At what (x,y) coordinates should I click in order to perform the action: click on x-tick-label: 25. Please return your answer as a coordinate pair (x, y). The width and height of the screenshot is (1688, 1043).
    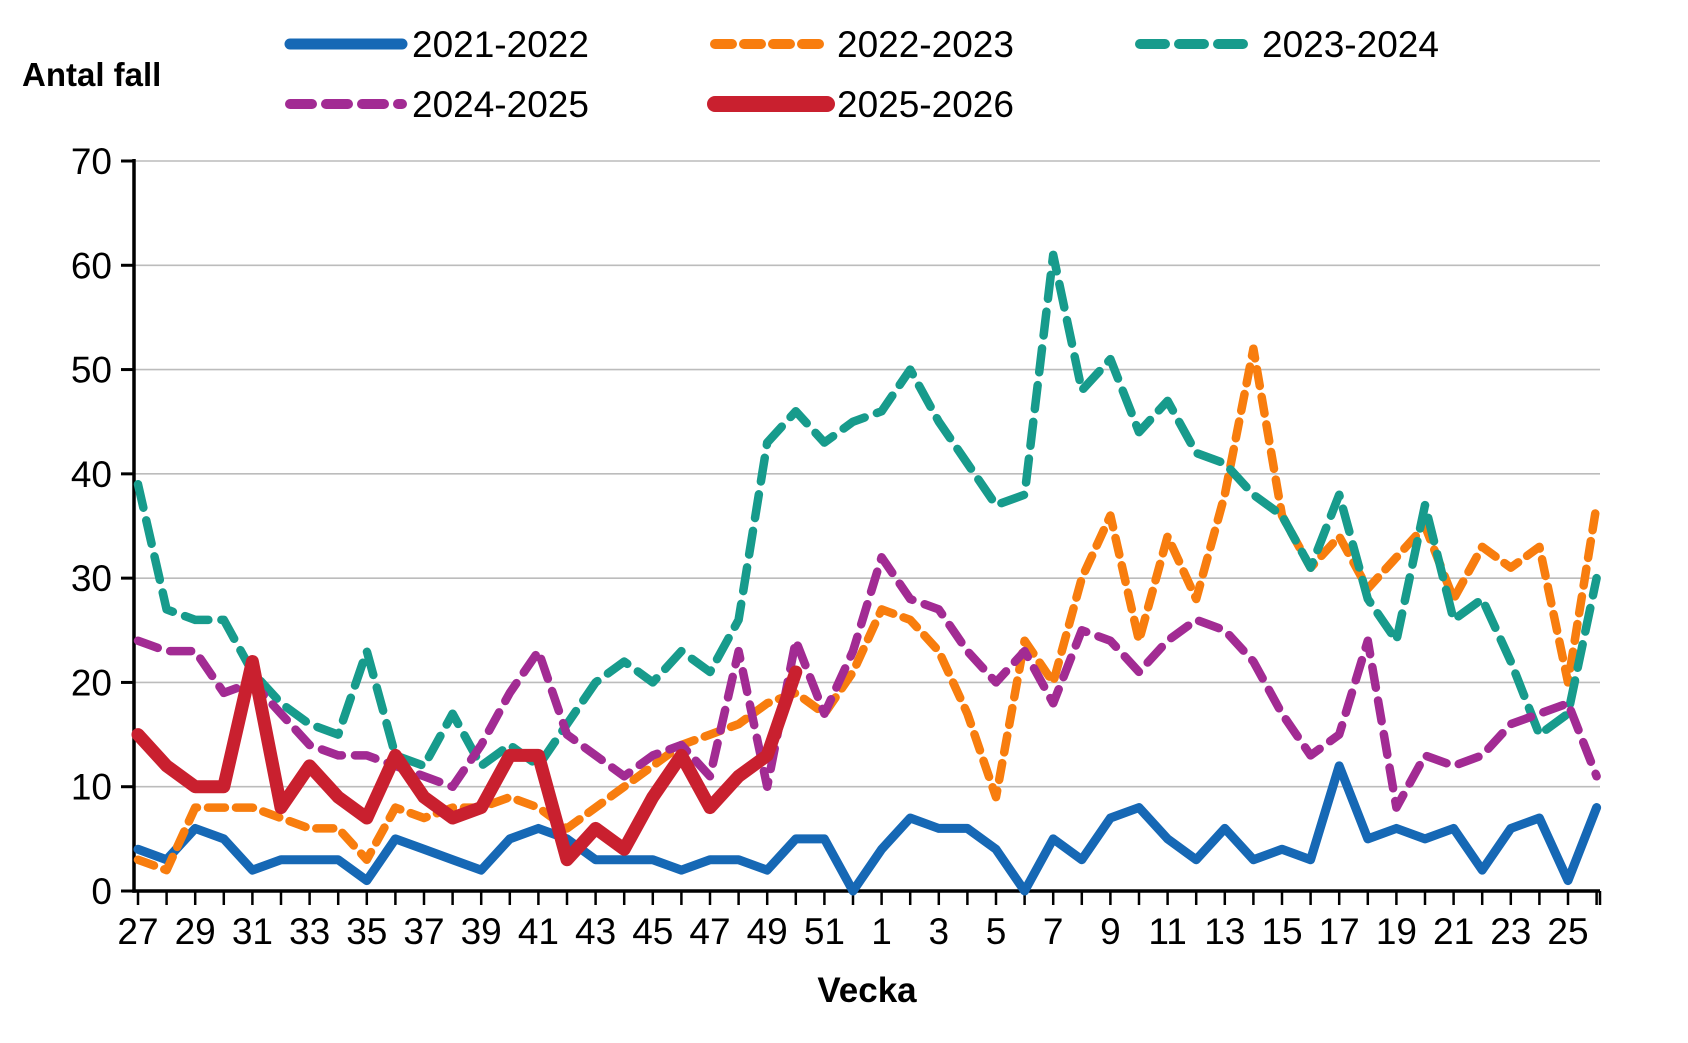
    Looking at the image, I should click on (1567, 931).